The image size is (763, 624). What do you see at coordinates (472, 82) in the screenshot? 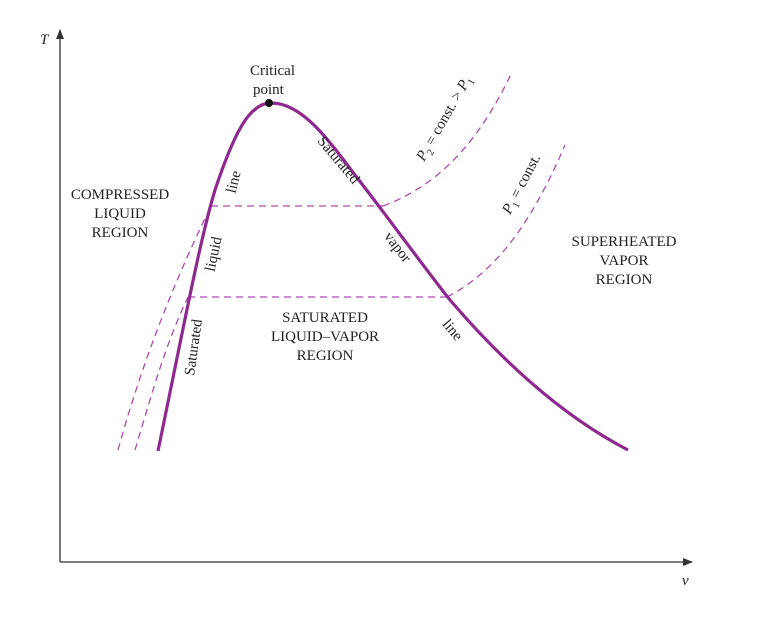
I see `isobar-p2-sub-ref: 1` at bounding box center [472, 82].